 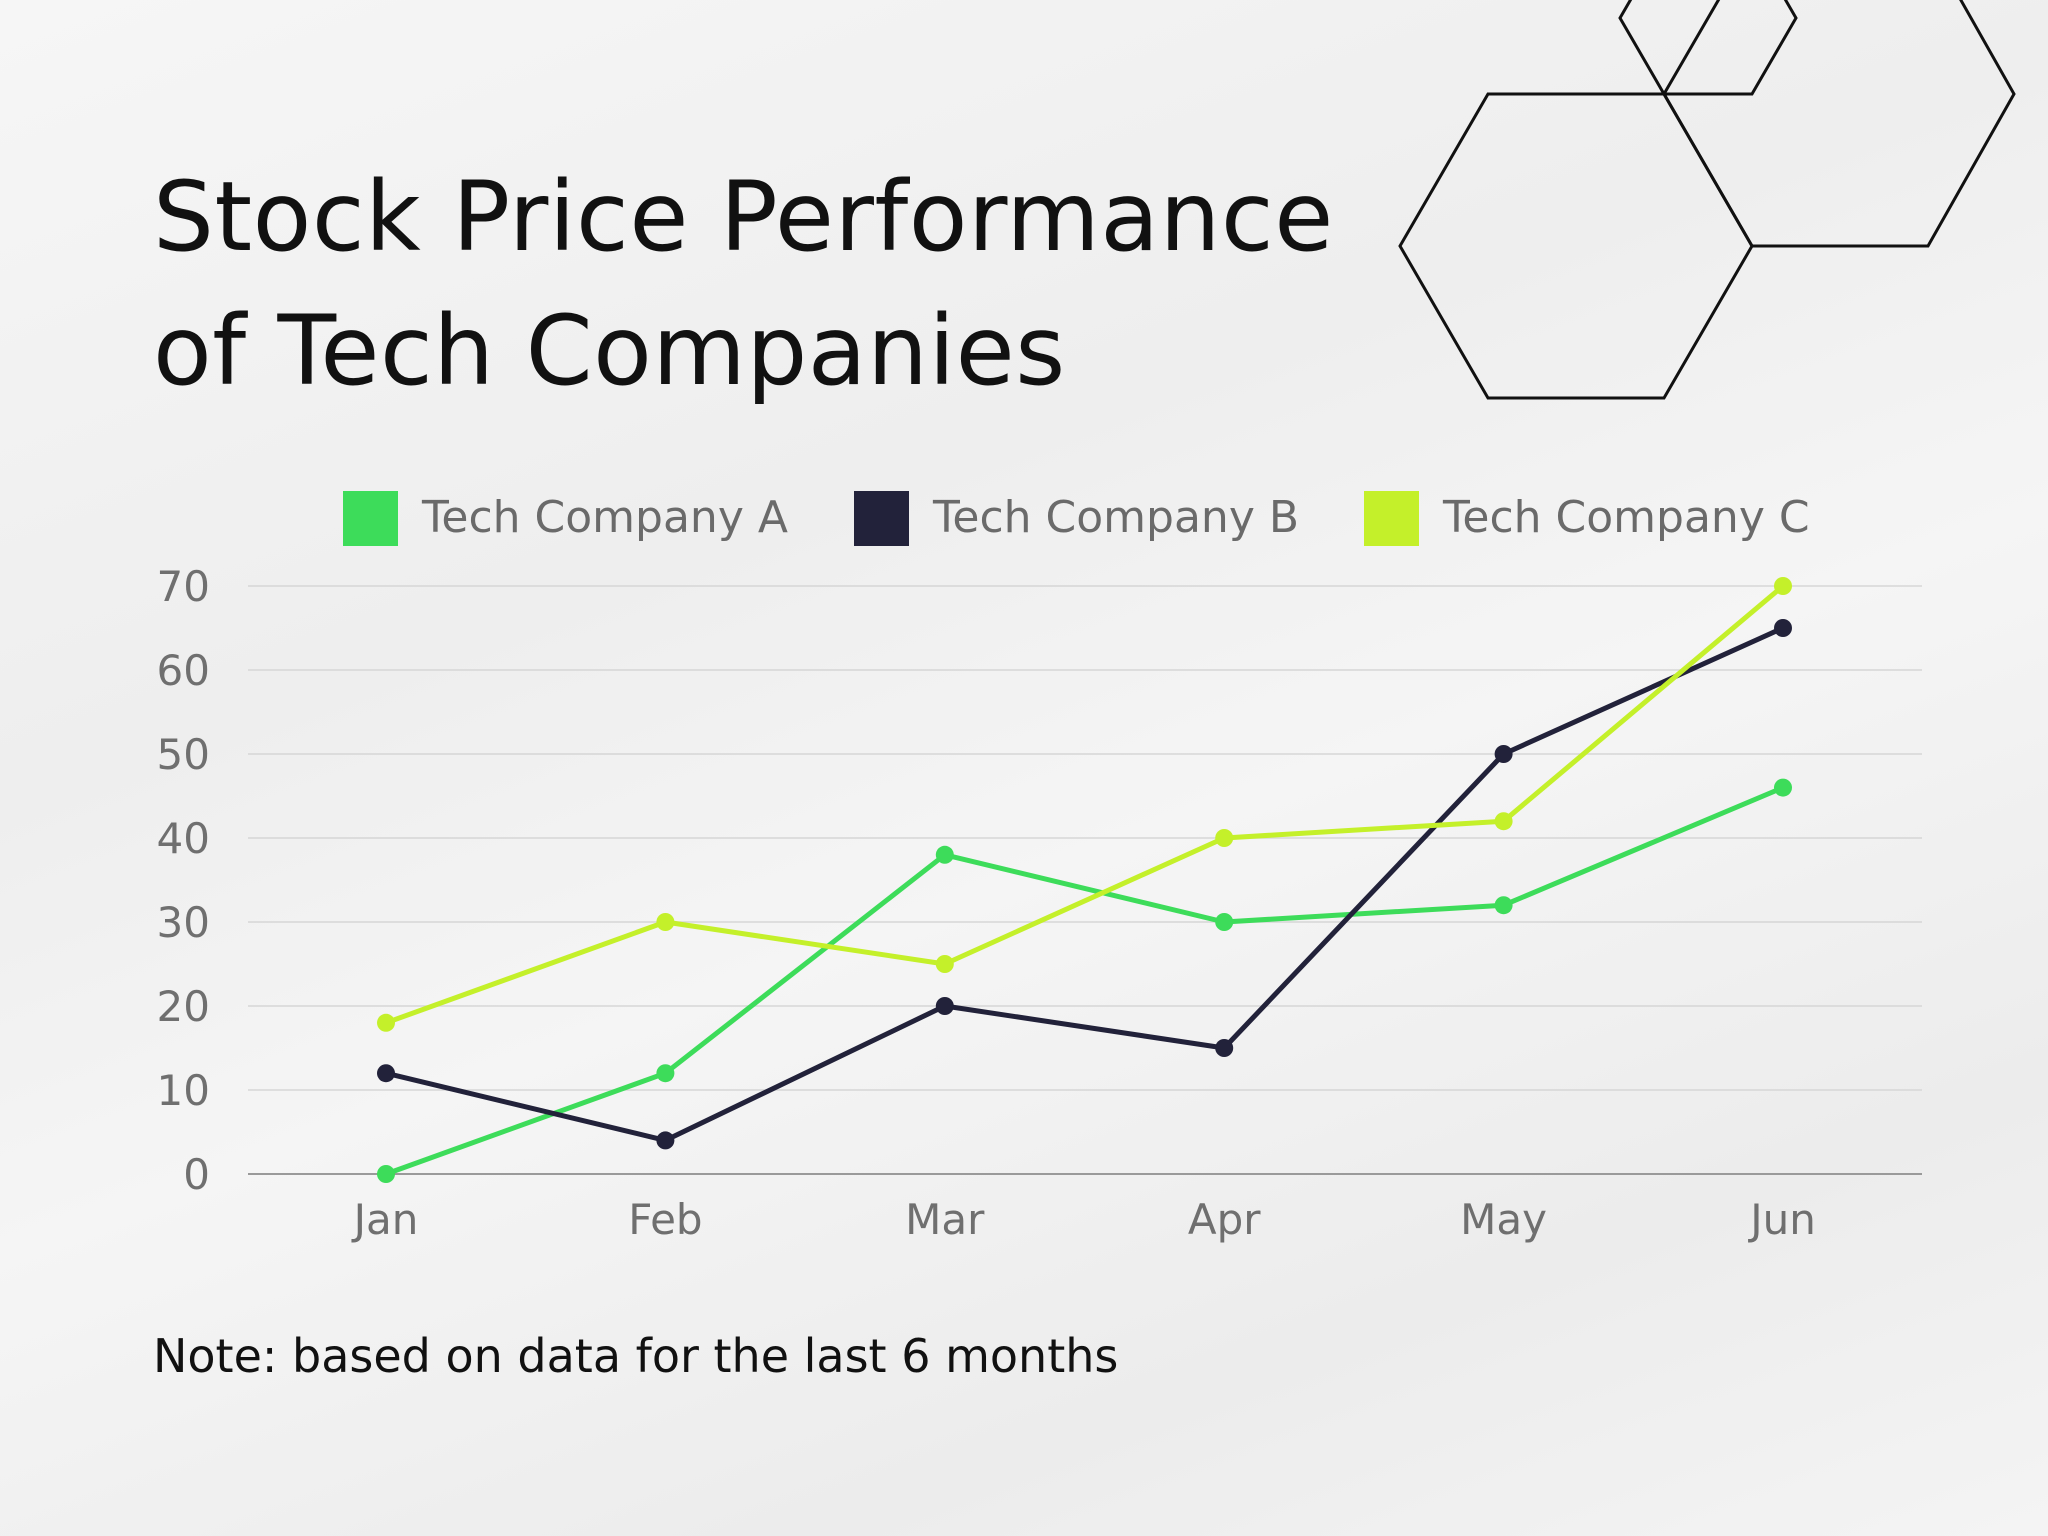 I want to click on y-tick-label: 30, so click(x=183, y=922).